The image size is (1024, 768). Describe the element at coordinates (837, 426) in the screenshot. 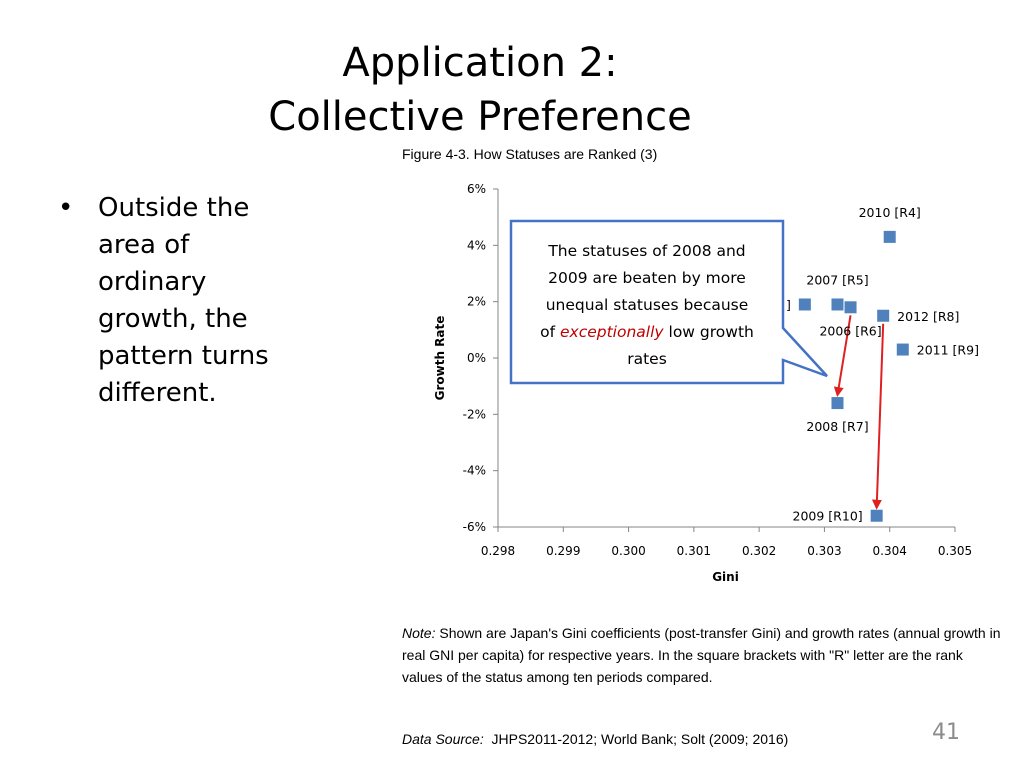

I see `point-label: 2008 [R7]` at that location.